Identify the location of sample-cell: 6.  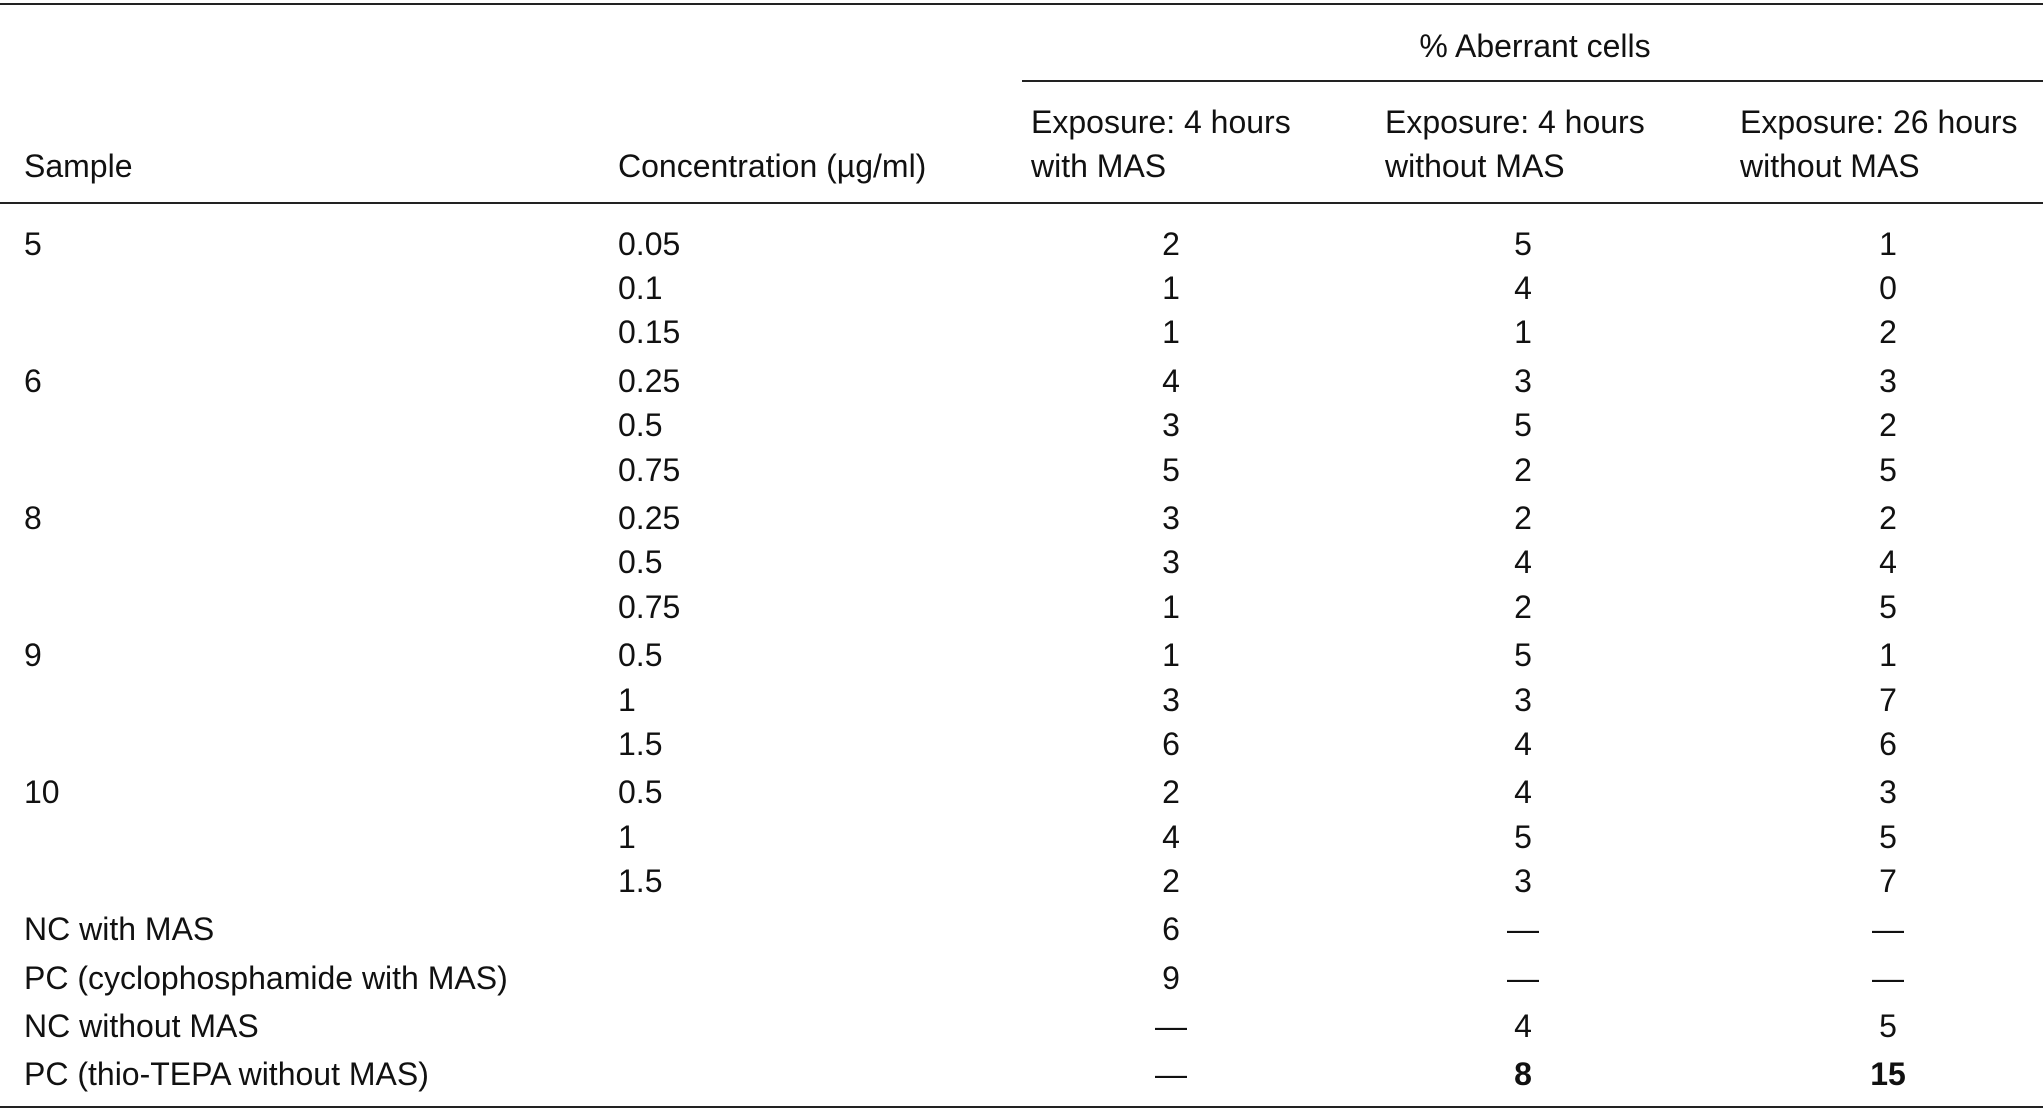
(33, 380).